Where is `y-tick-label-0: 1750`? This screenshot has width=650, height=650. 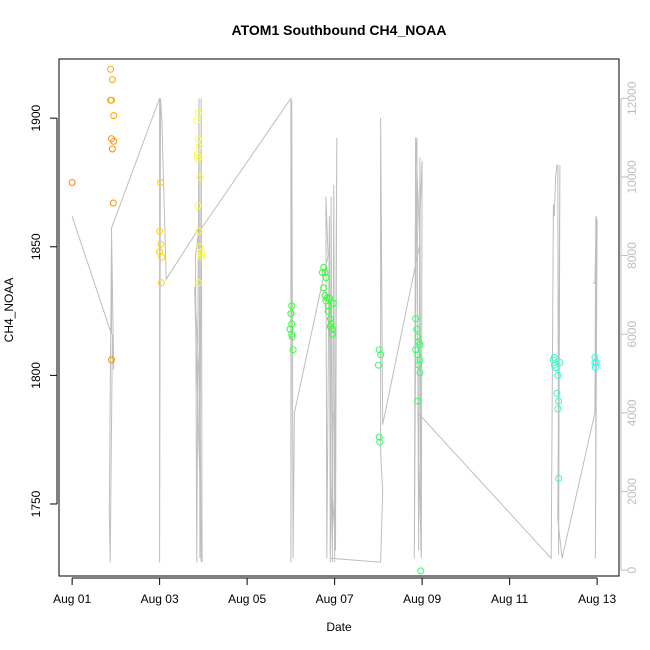 y-tick-label-0: 1750 is located at coordinates (36, 503).